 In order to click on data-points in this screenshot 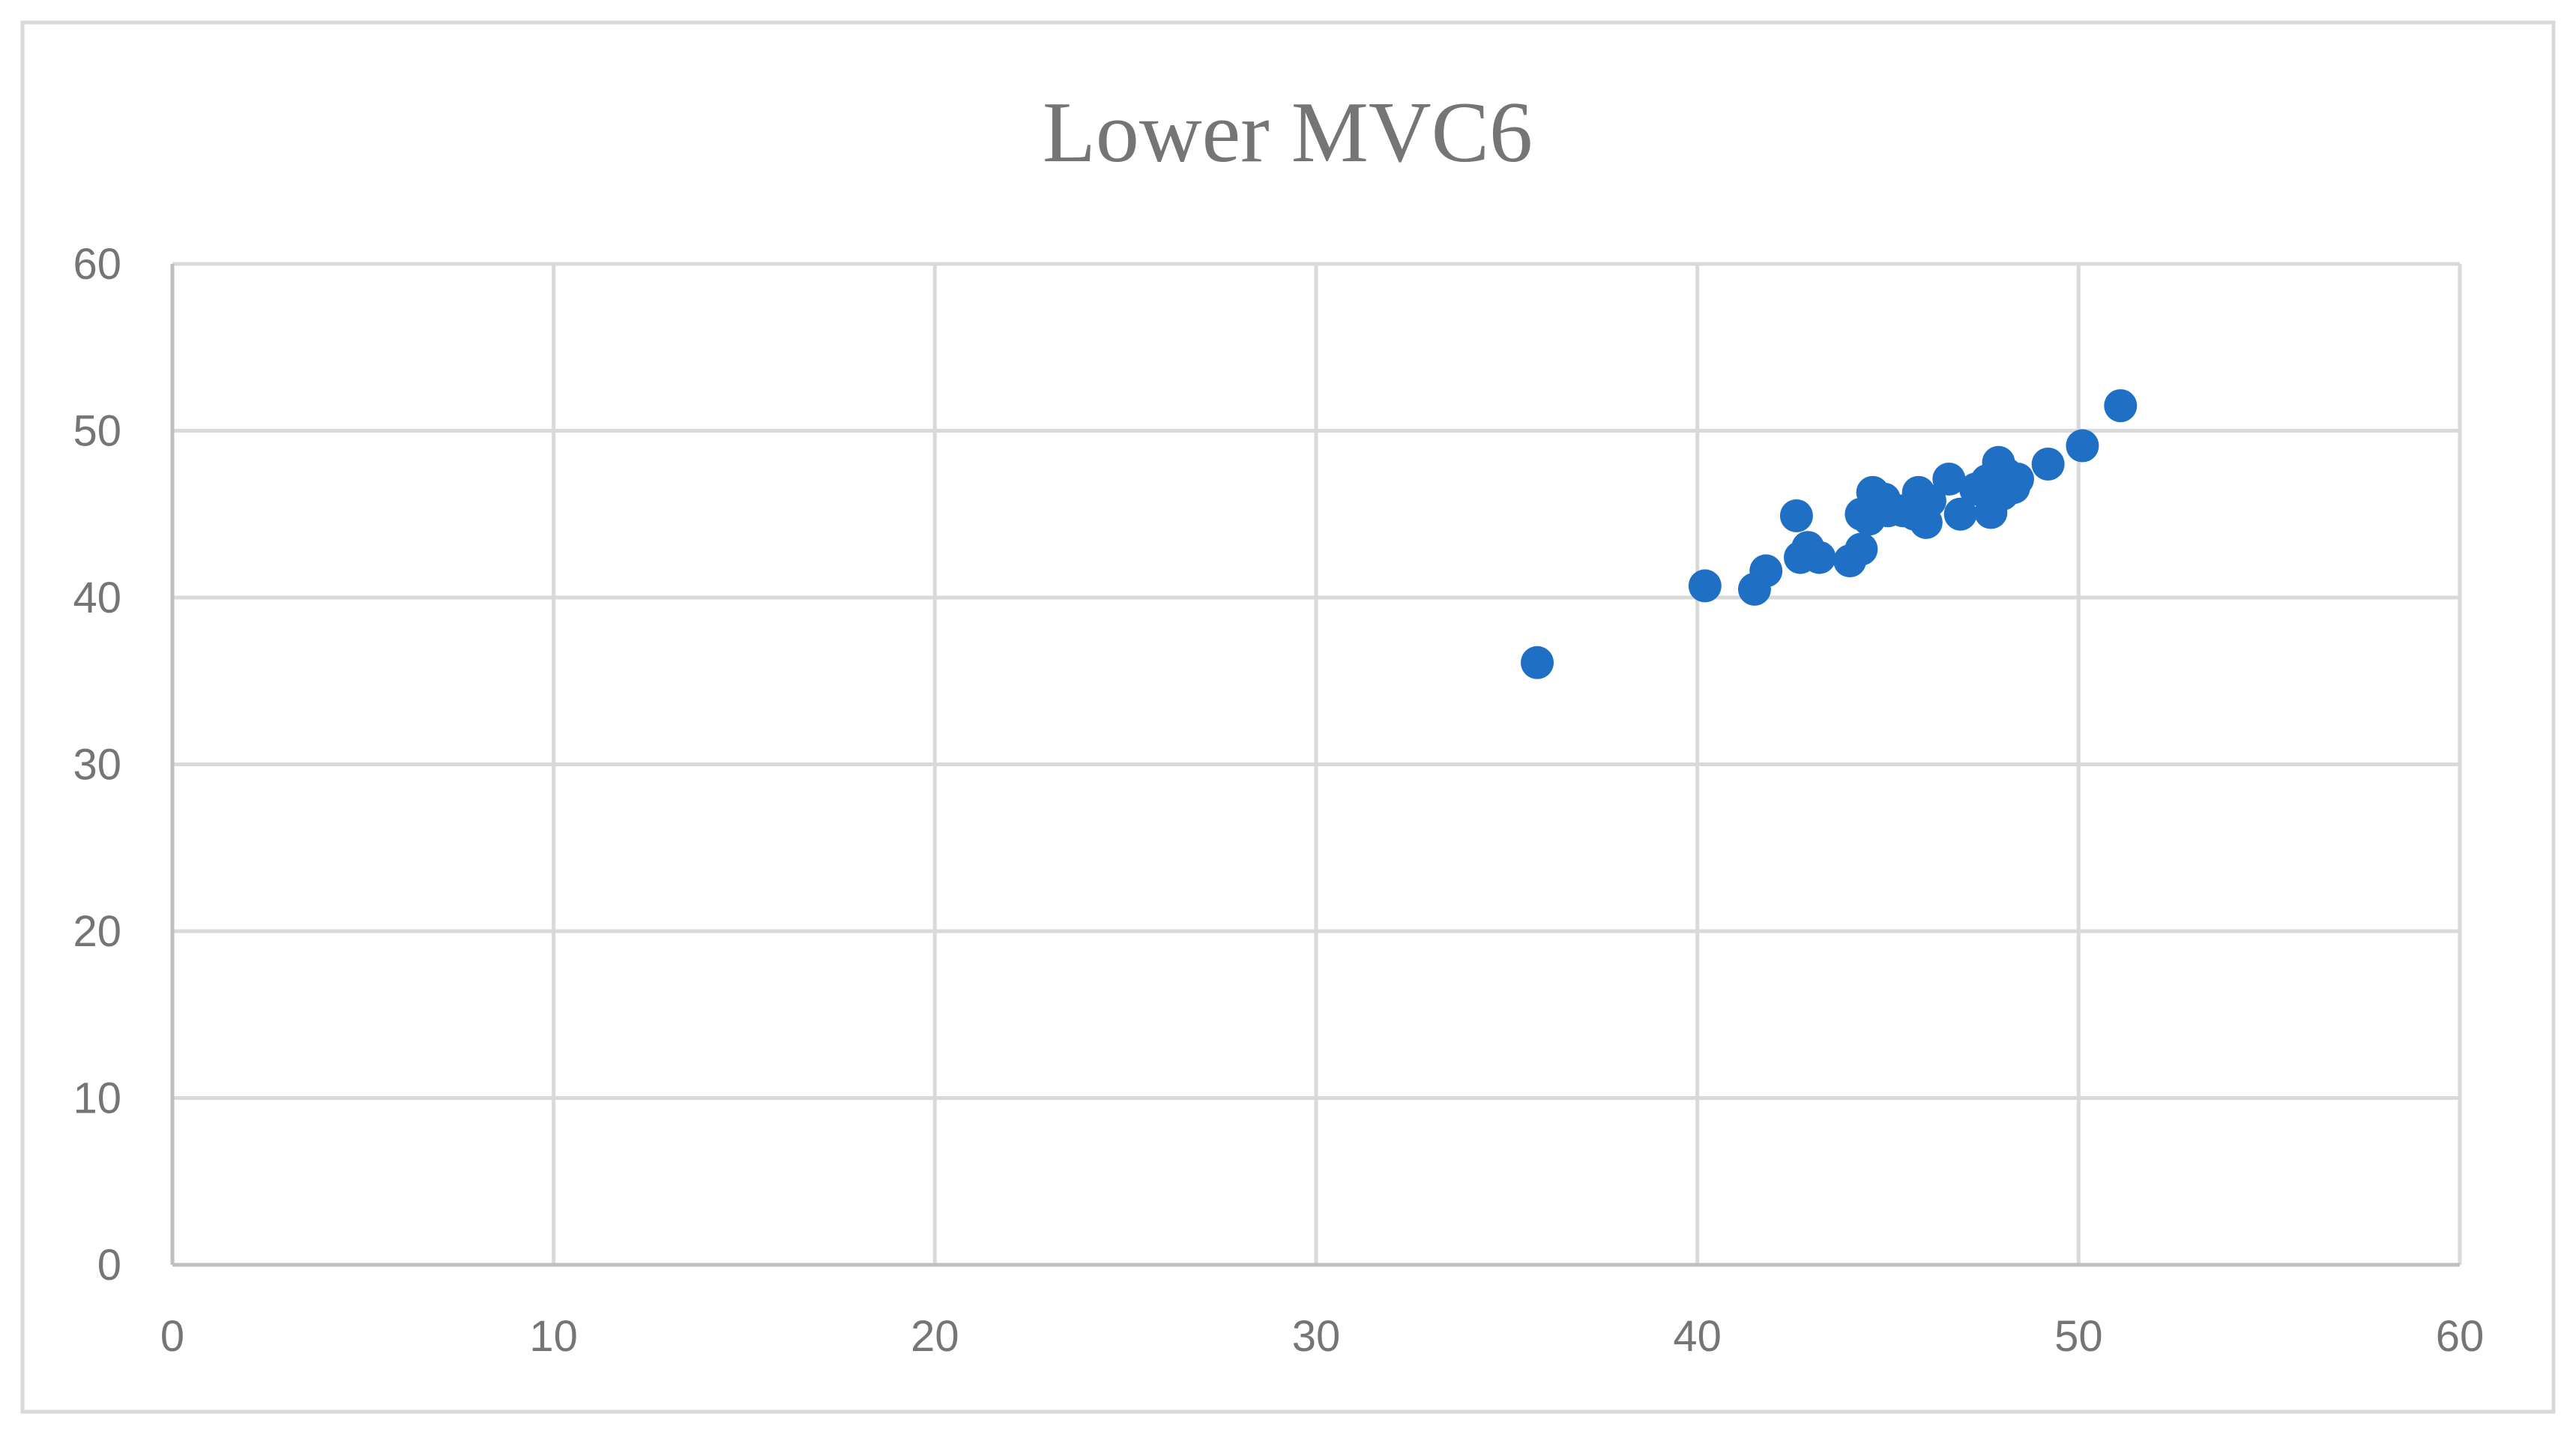, I will do `click(1830, 534)`.